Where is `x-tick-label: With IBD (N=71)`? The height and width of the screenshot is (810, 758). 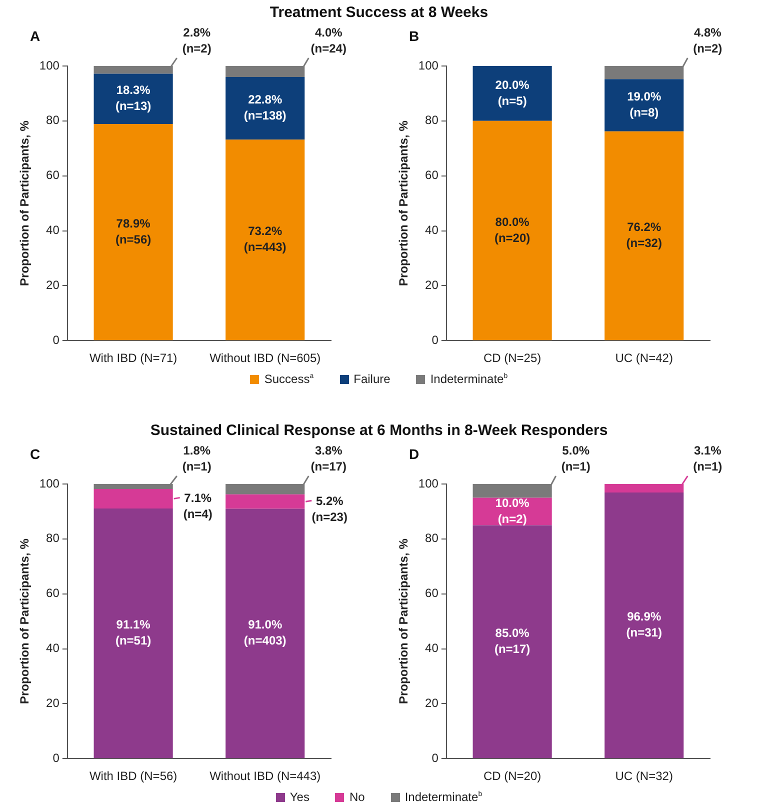
x-tick-label: With IBD (N=71) is located at coordinates (133, 358).